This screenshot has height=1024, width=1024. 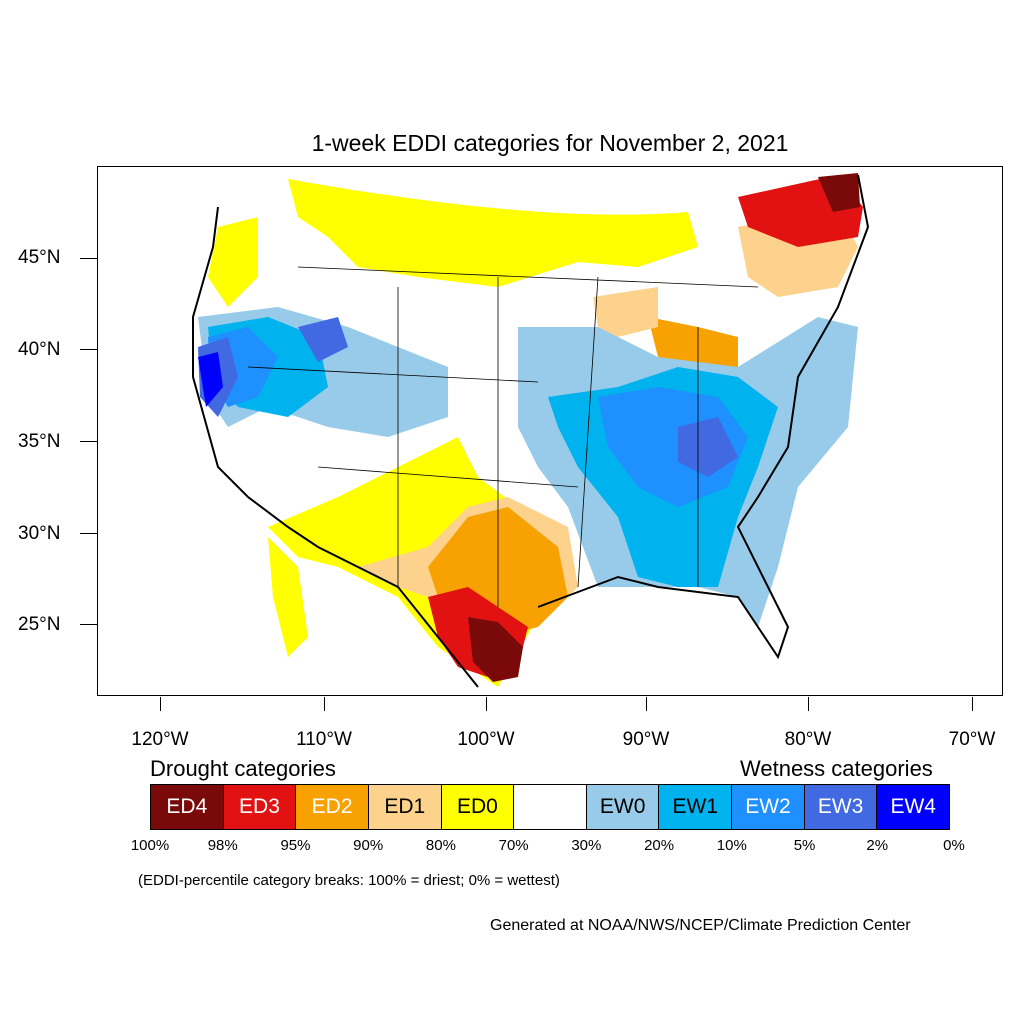 I want to click on legend-cell-ew1: EW1, so click(x=696, y=807).